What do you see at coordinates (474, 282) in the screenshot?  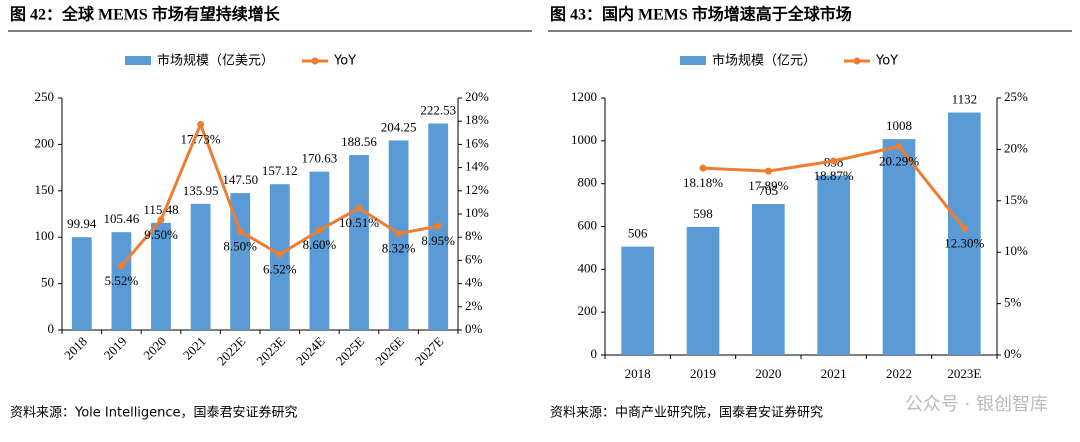 I see `y2-tick-label: 4%` at bounding box center [474, 282].